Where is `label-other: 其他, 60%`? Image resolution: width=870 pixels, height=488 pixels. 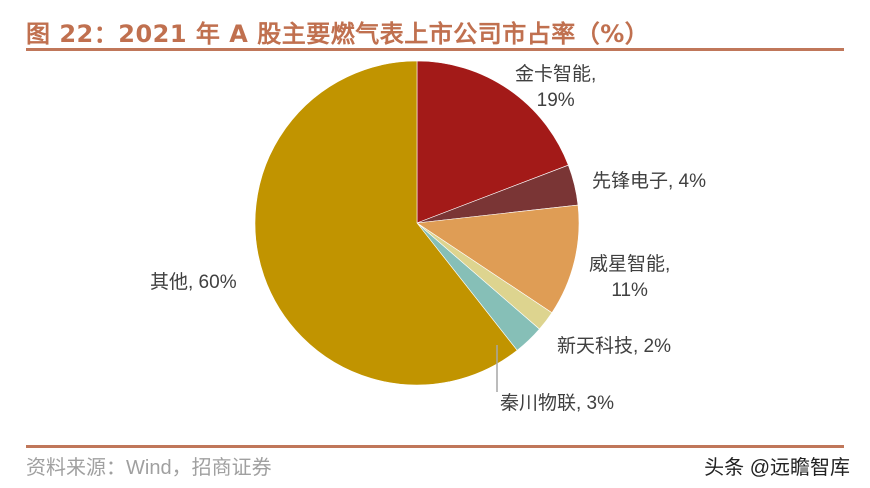
label-other: 其他, 60% is located at coordinates (193, 282).